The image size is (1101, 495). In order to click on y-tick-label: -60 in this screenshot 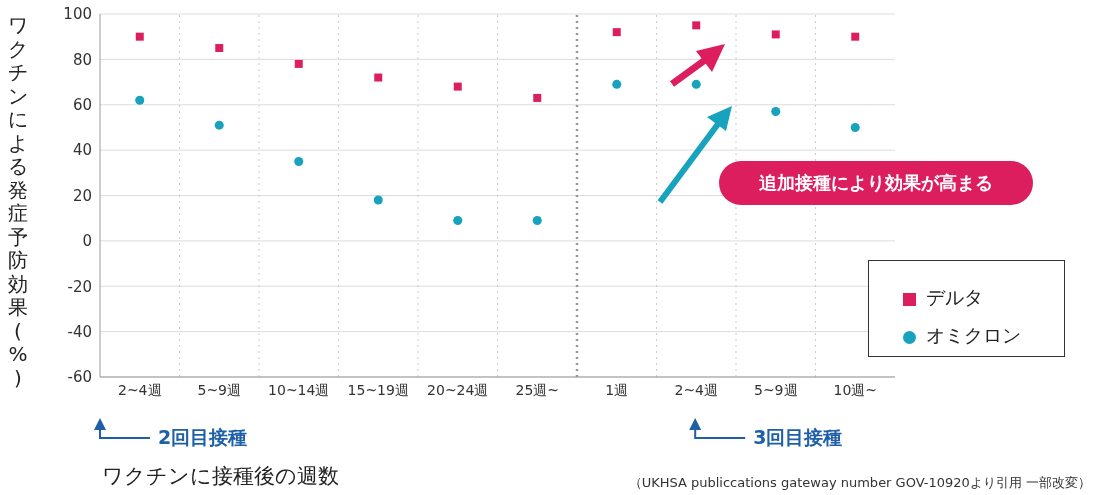, I will do `click(79, 377)`.